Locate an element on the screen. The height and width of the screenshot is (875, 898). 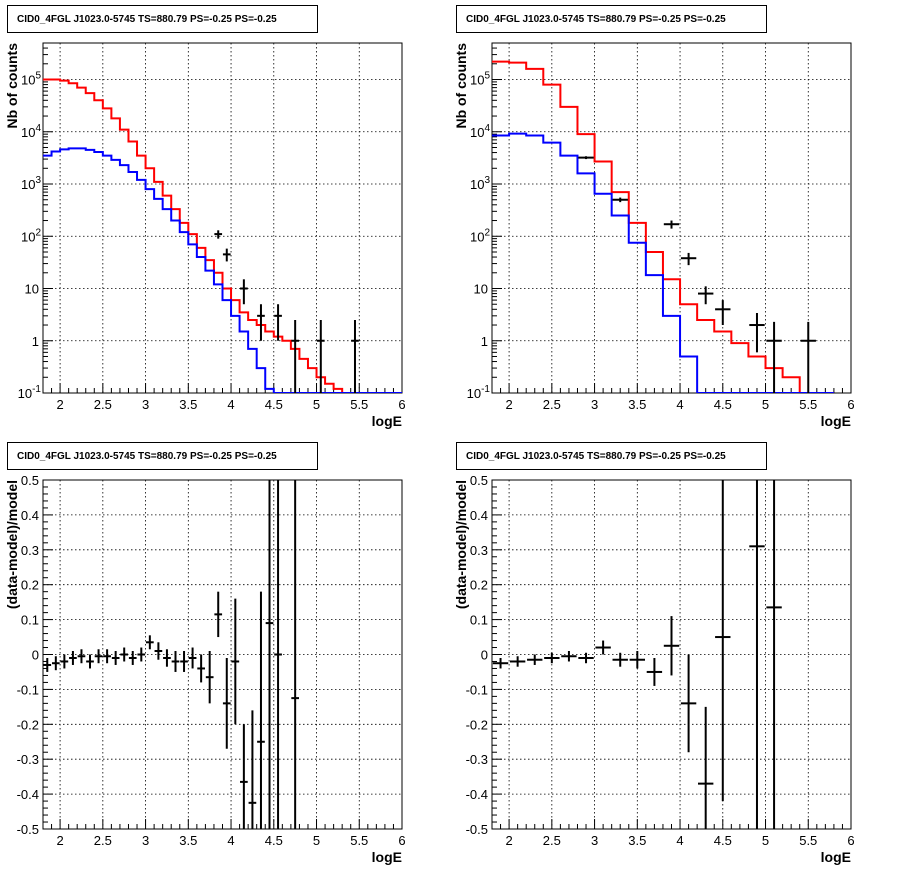
y-tick-label: 10³ is located at coordinates (480, 183).